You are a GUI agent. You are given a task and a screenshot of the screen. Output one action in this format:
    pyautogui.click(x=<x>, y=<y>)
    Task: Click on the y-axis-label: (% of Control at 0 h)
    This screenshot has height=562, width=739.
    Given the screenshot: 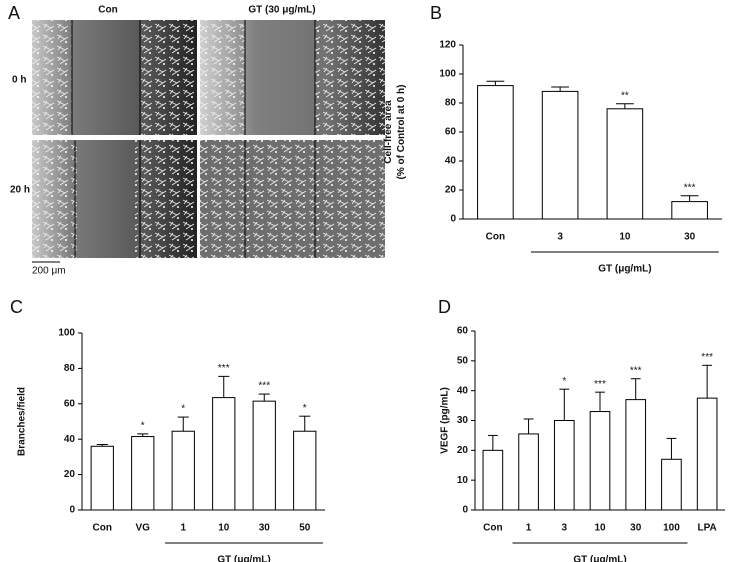 What is the action you would take?
    pyautogui.click(x=401, y=132)
    